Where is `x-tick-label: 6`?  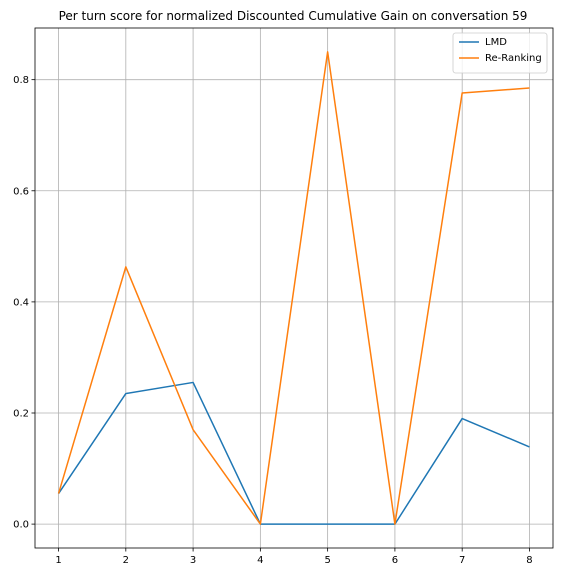 x-tick-label: 6 is located at coordinates (395, 560).